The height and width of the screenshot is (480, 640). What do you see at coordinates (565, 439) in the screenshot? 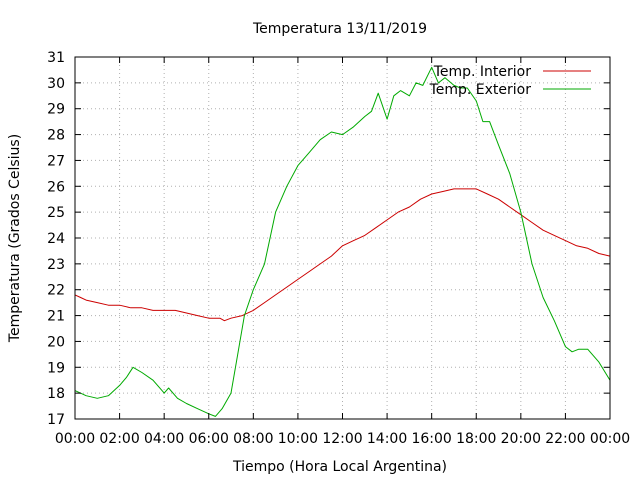
I see `x-tick-label: 22:00` at bounding box center [565, 439].